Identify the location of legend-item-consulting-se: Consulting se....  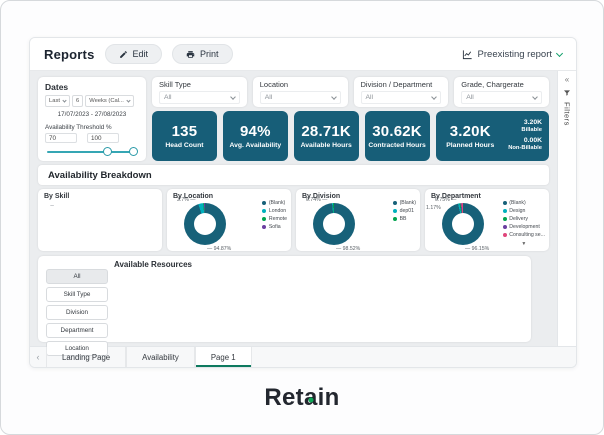
(523, 235).